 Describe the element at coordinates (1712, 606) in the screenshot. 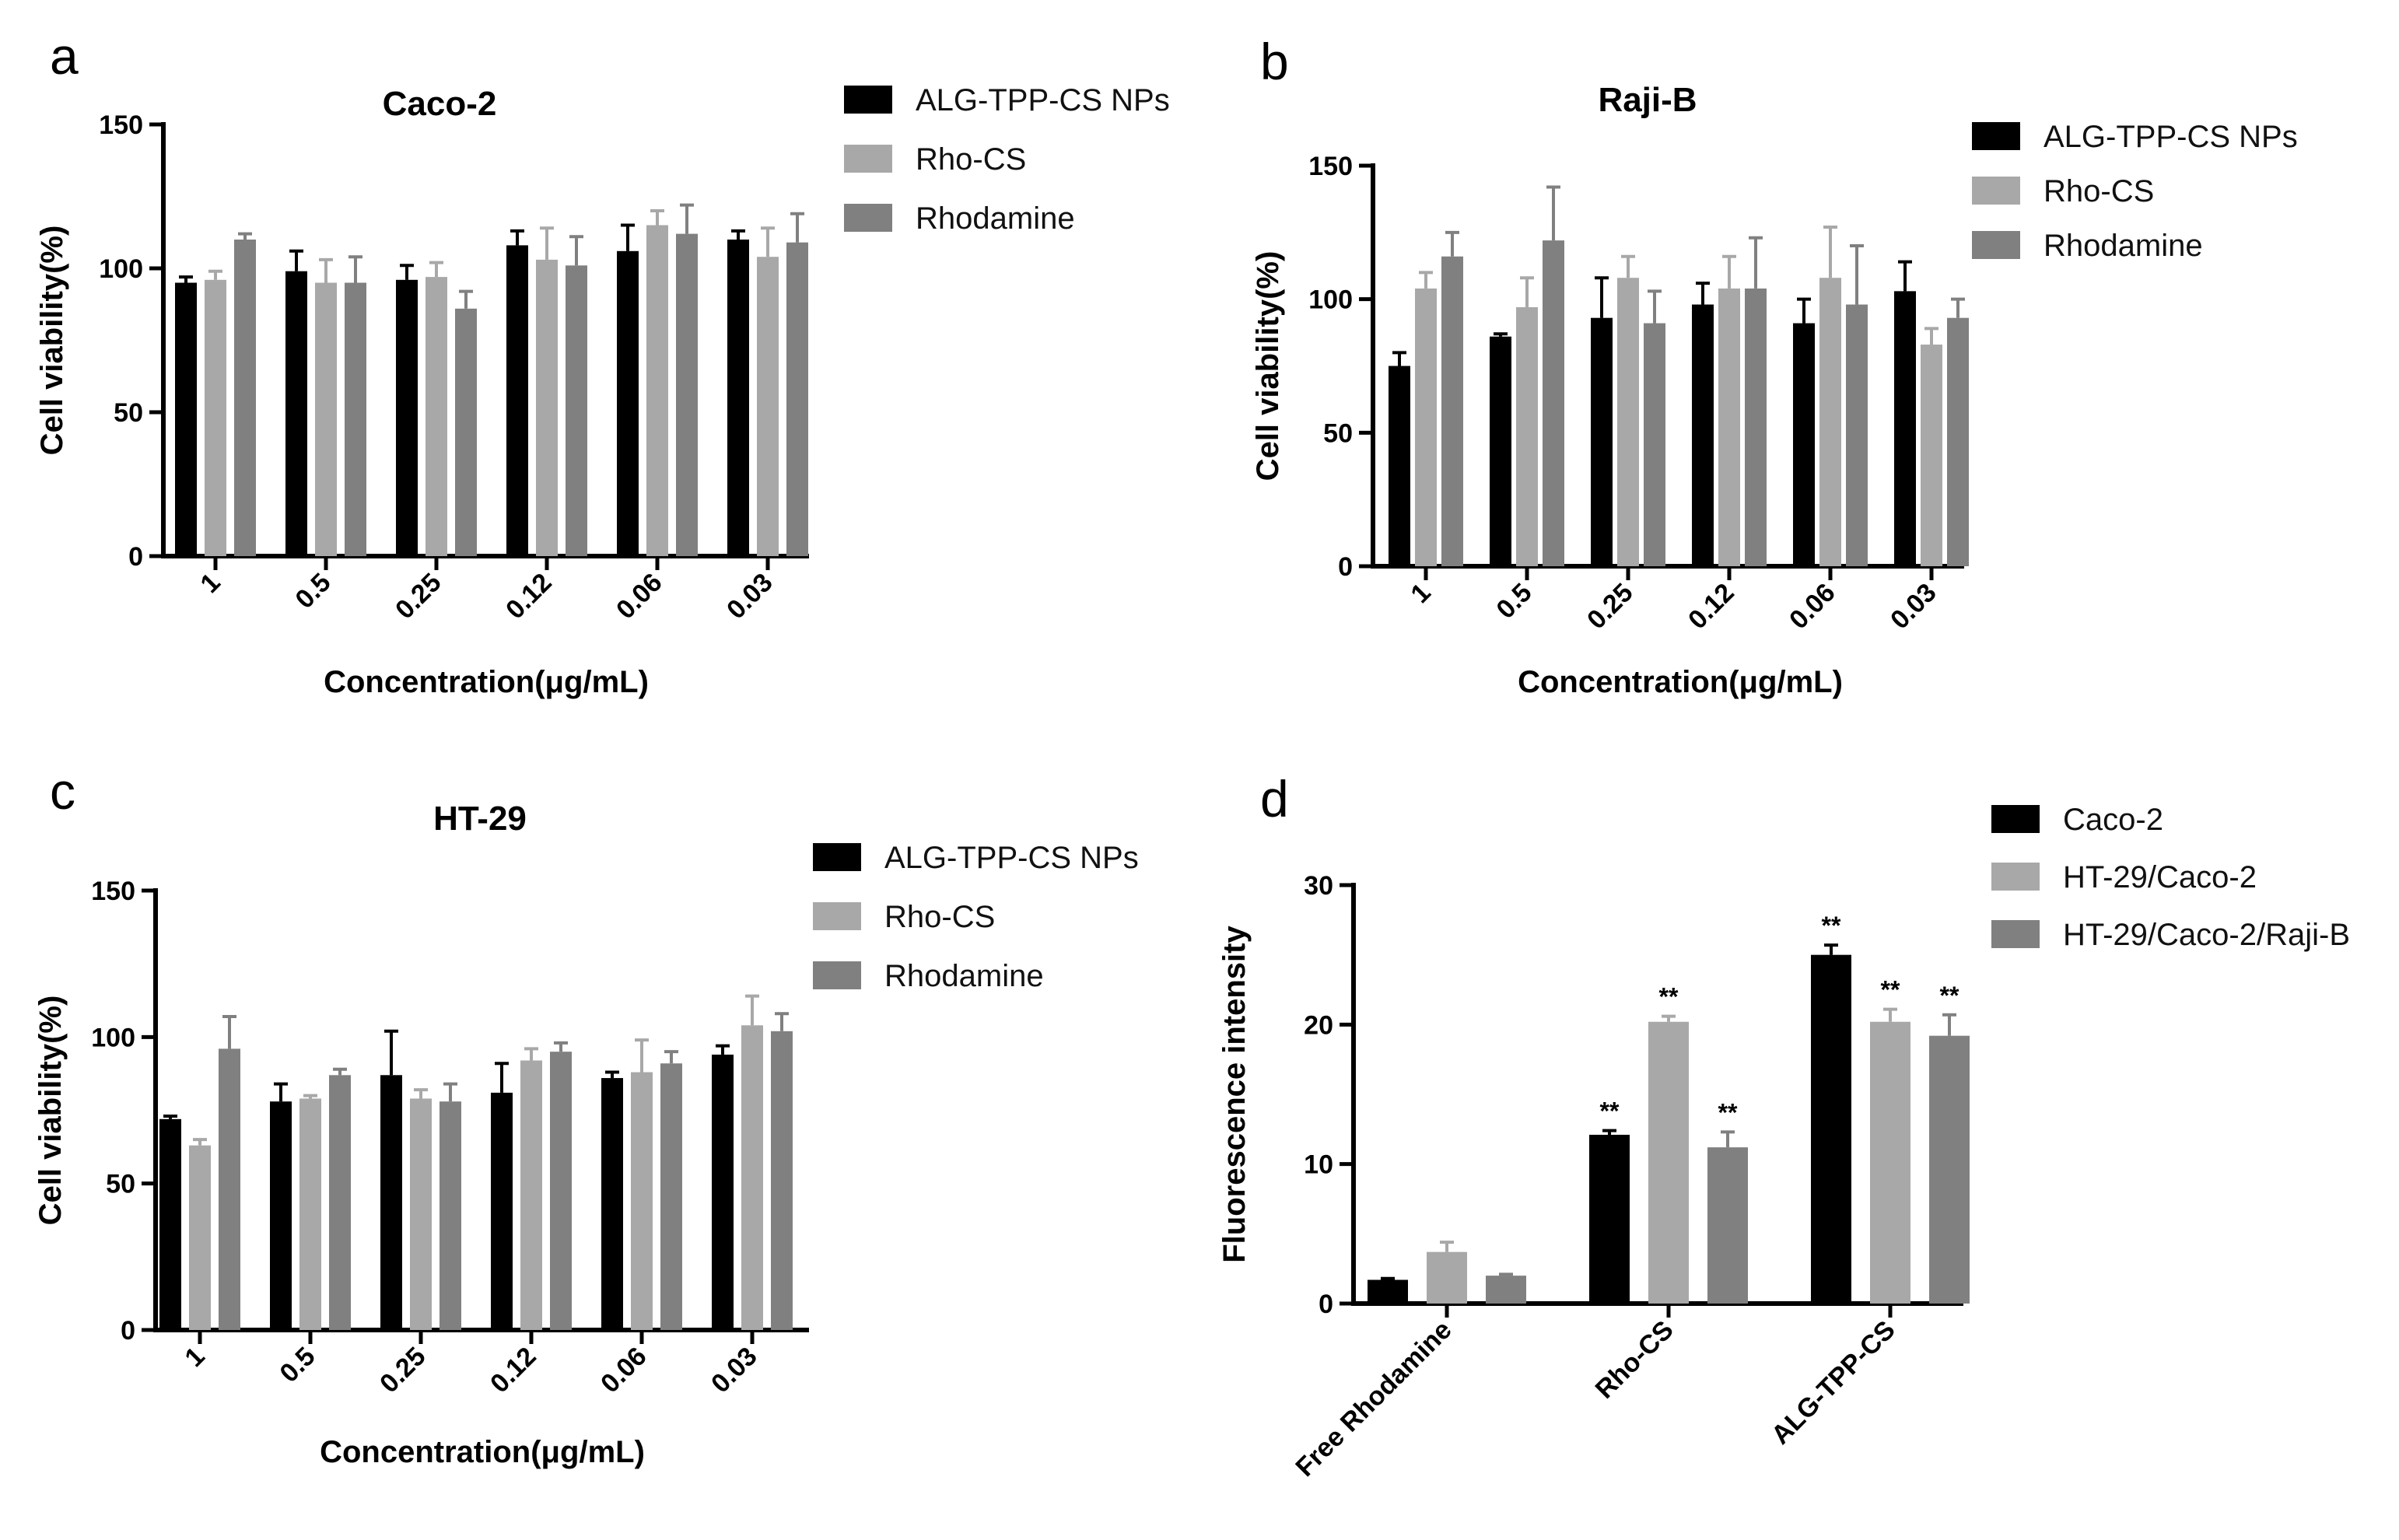

I see `x-tick-label: 0.12` at that location.